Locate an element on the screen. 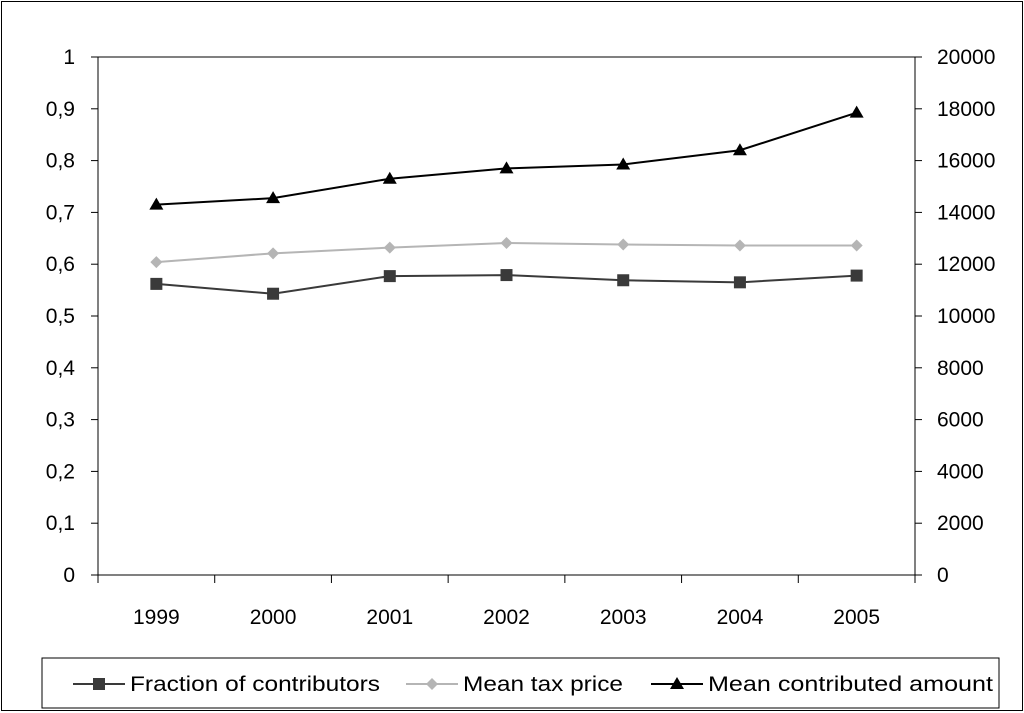 The height and width of the screenshot is (713, 1024). right-axis-tick-label: 18000 is located at coordinates (966, 109).